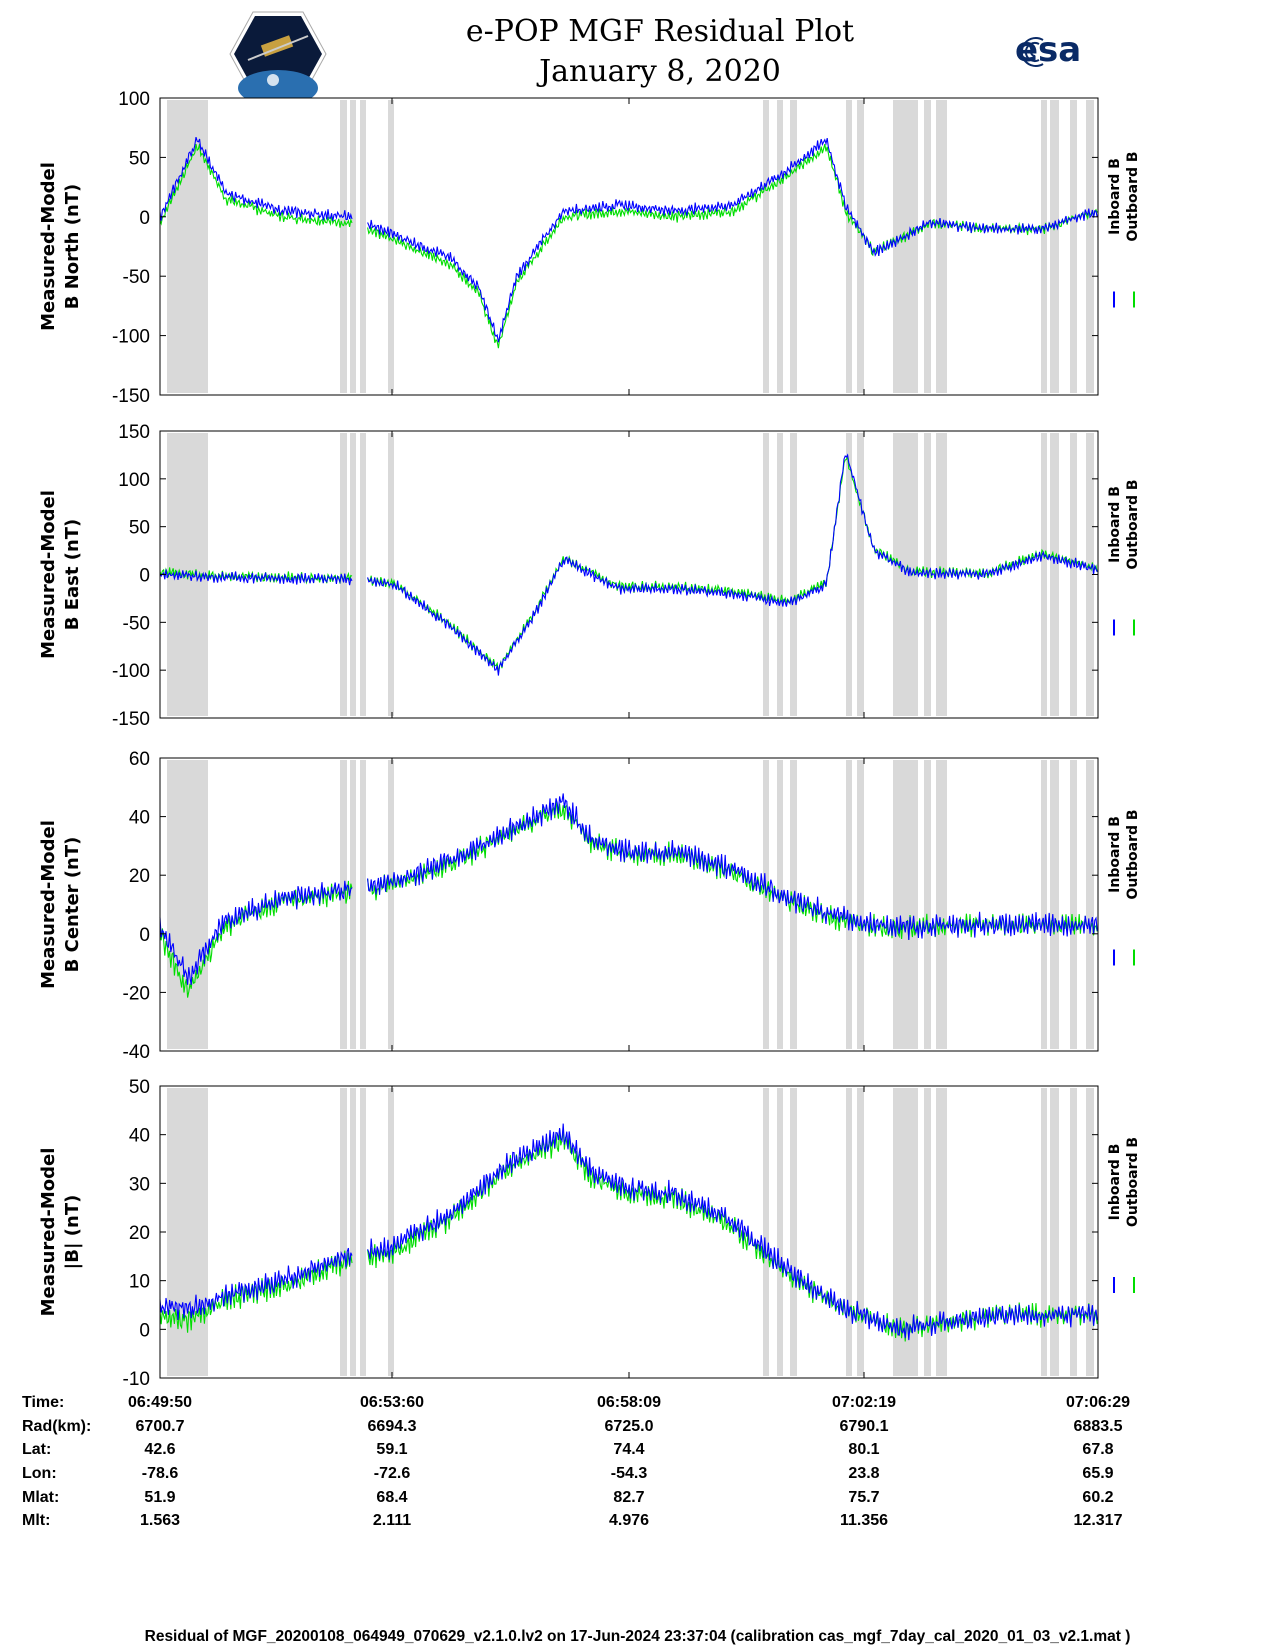  Describe the element at coordinates (1098, 1426) in the screenshot. I see `orbit-value: 6883.5` at that location.